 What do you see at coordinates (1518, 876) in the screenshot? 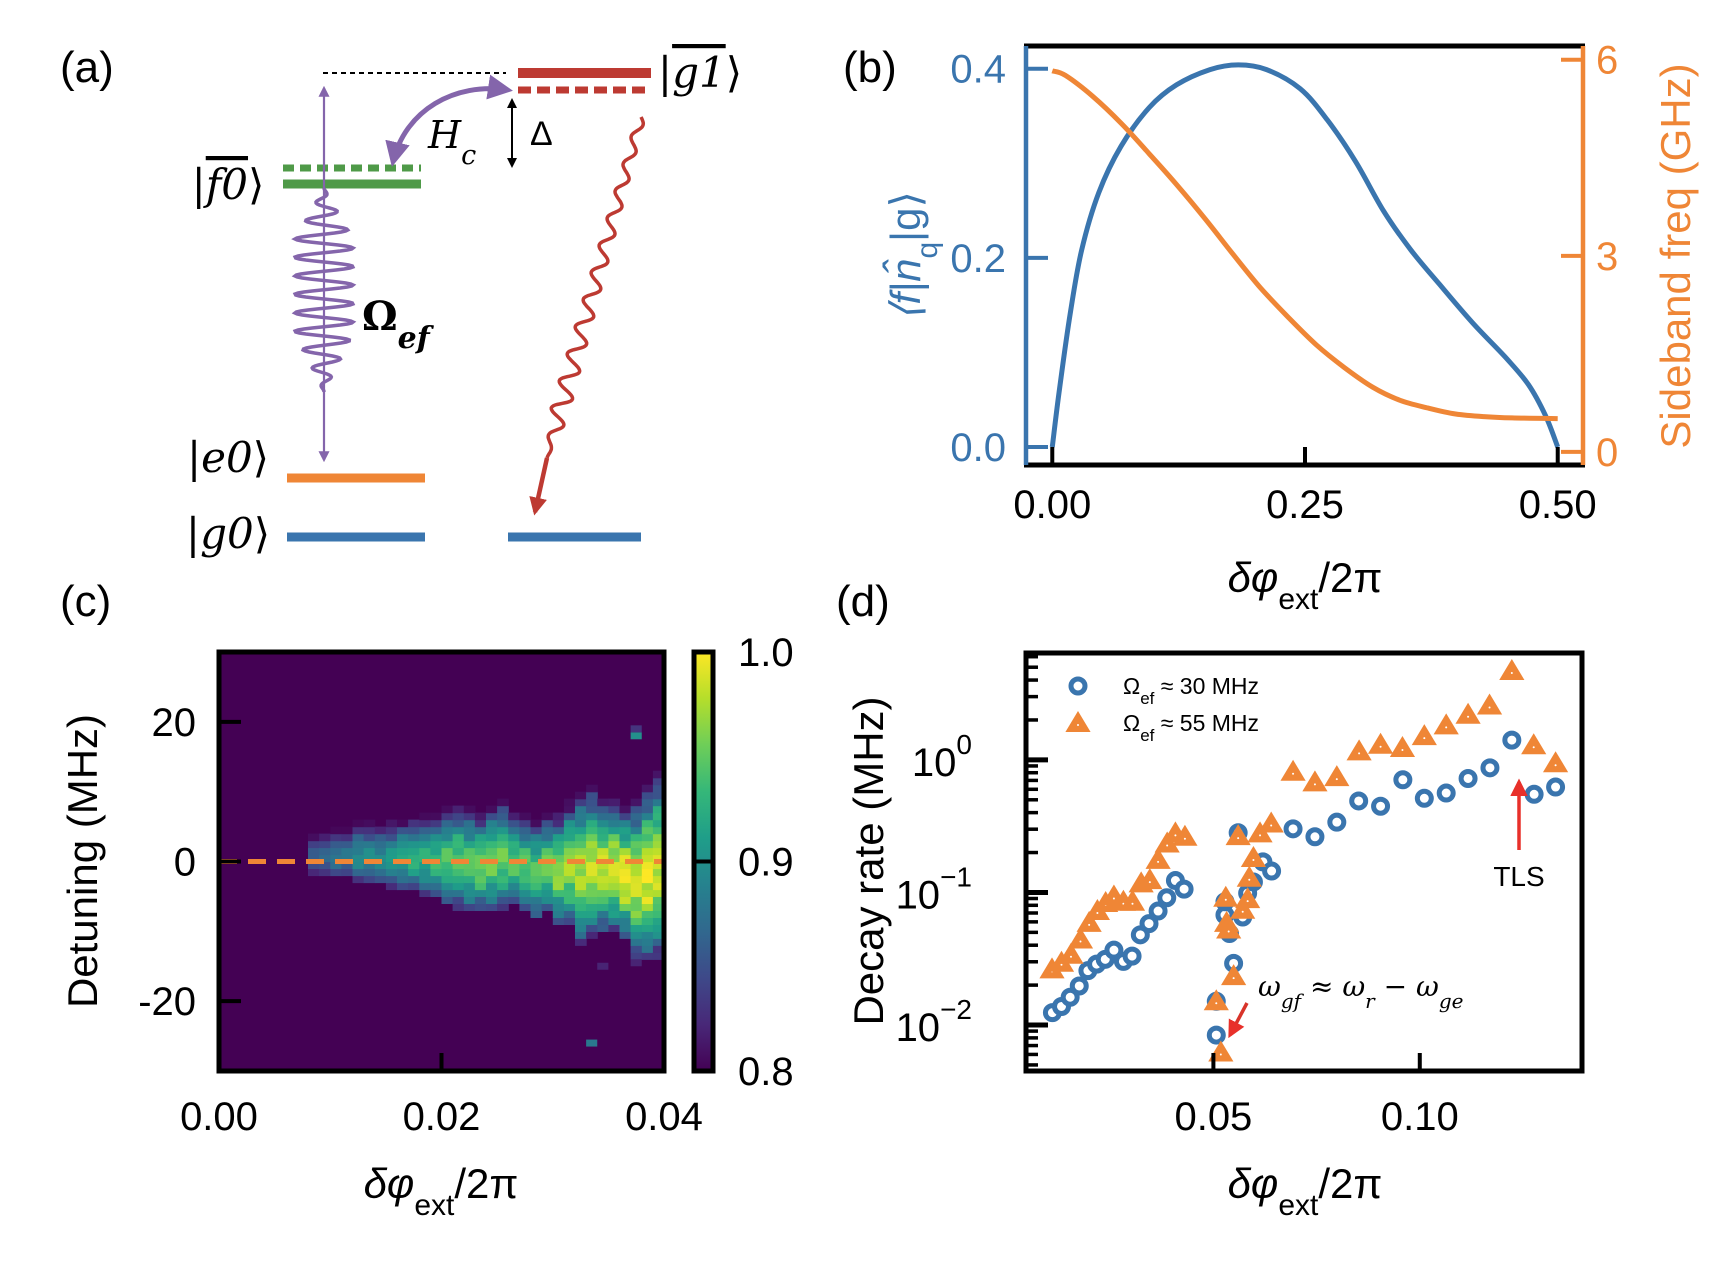
I see `annotation-tls: TLS` at bounding box center [1518, 876].